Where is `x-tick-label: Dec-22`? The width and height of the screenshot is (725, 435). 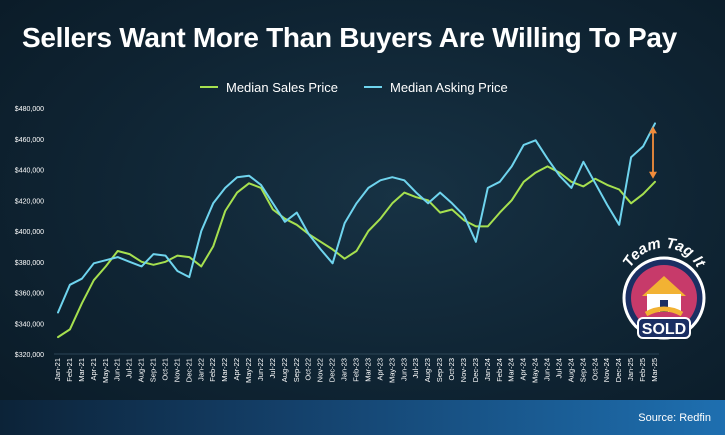 x-tick-label: Dec-22 is located at coordinates (332, 370).